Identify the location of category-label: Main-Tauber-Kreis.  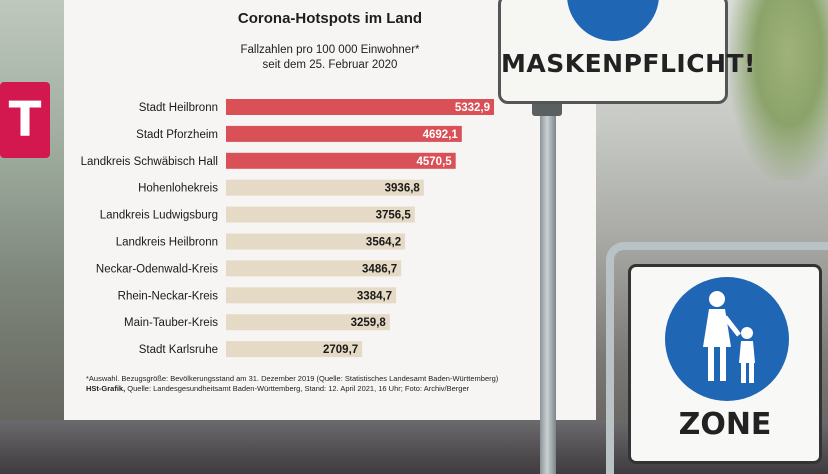
(171, 323).